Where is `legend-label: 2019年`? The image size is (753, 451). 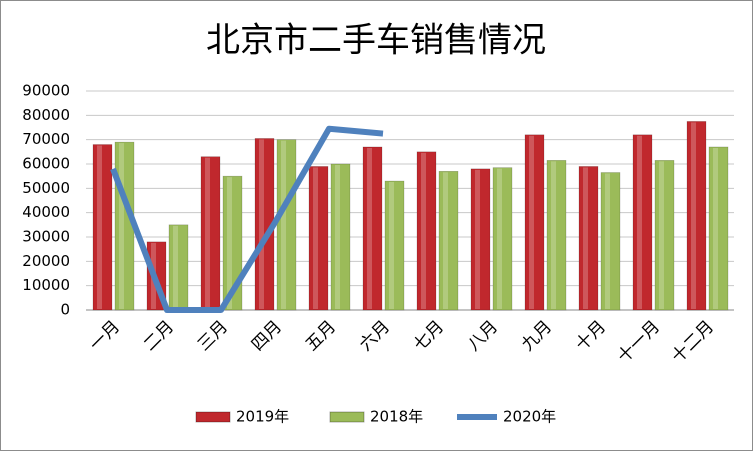 legend-label: 2019年 is located at coordinates (262, 417).